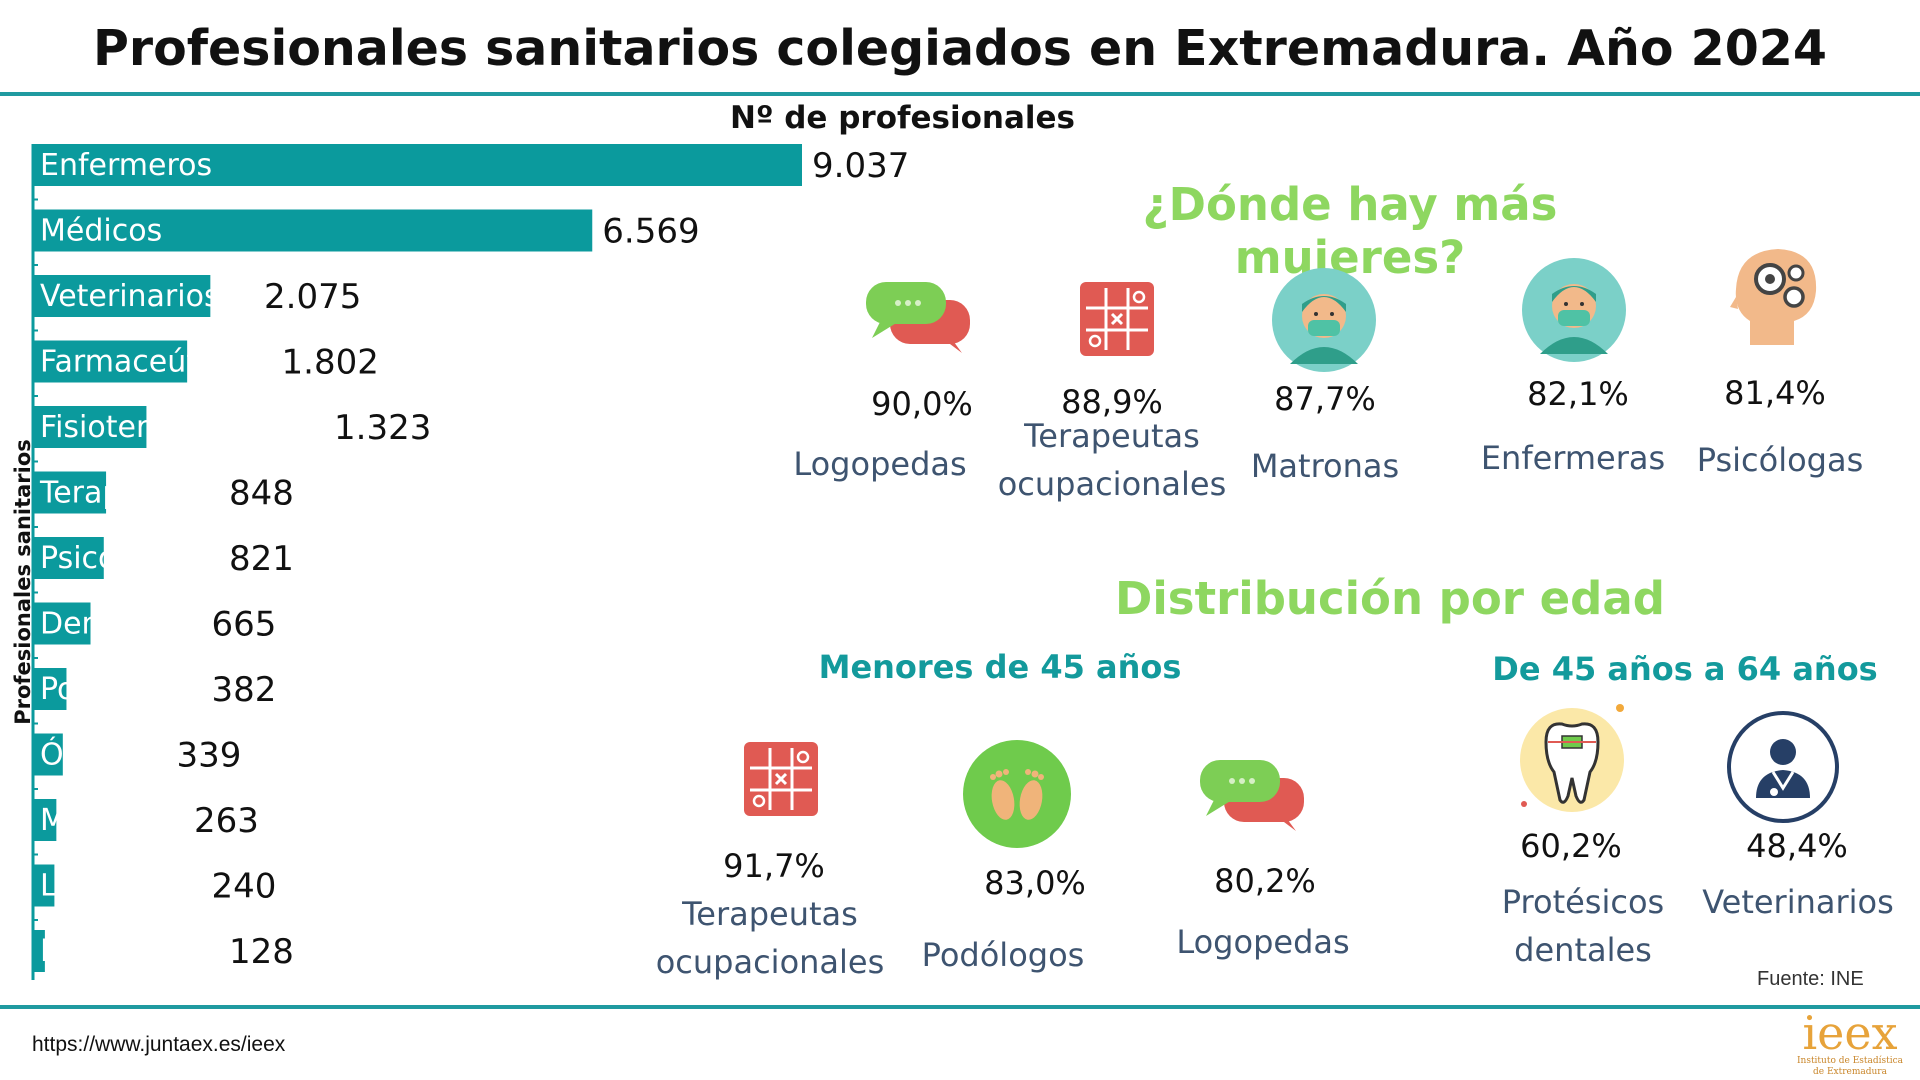 Image resolution: width=1920 pixels, height=1080 pixels. I want to click on women-label: Terapeutas ocupacionales, so click(1112, 460).